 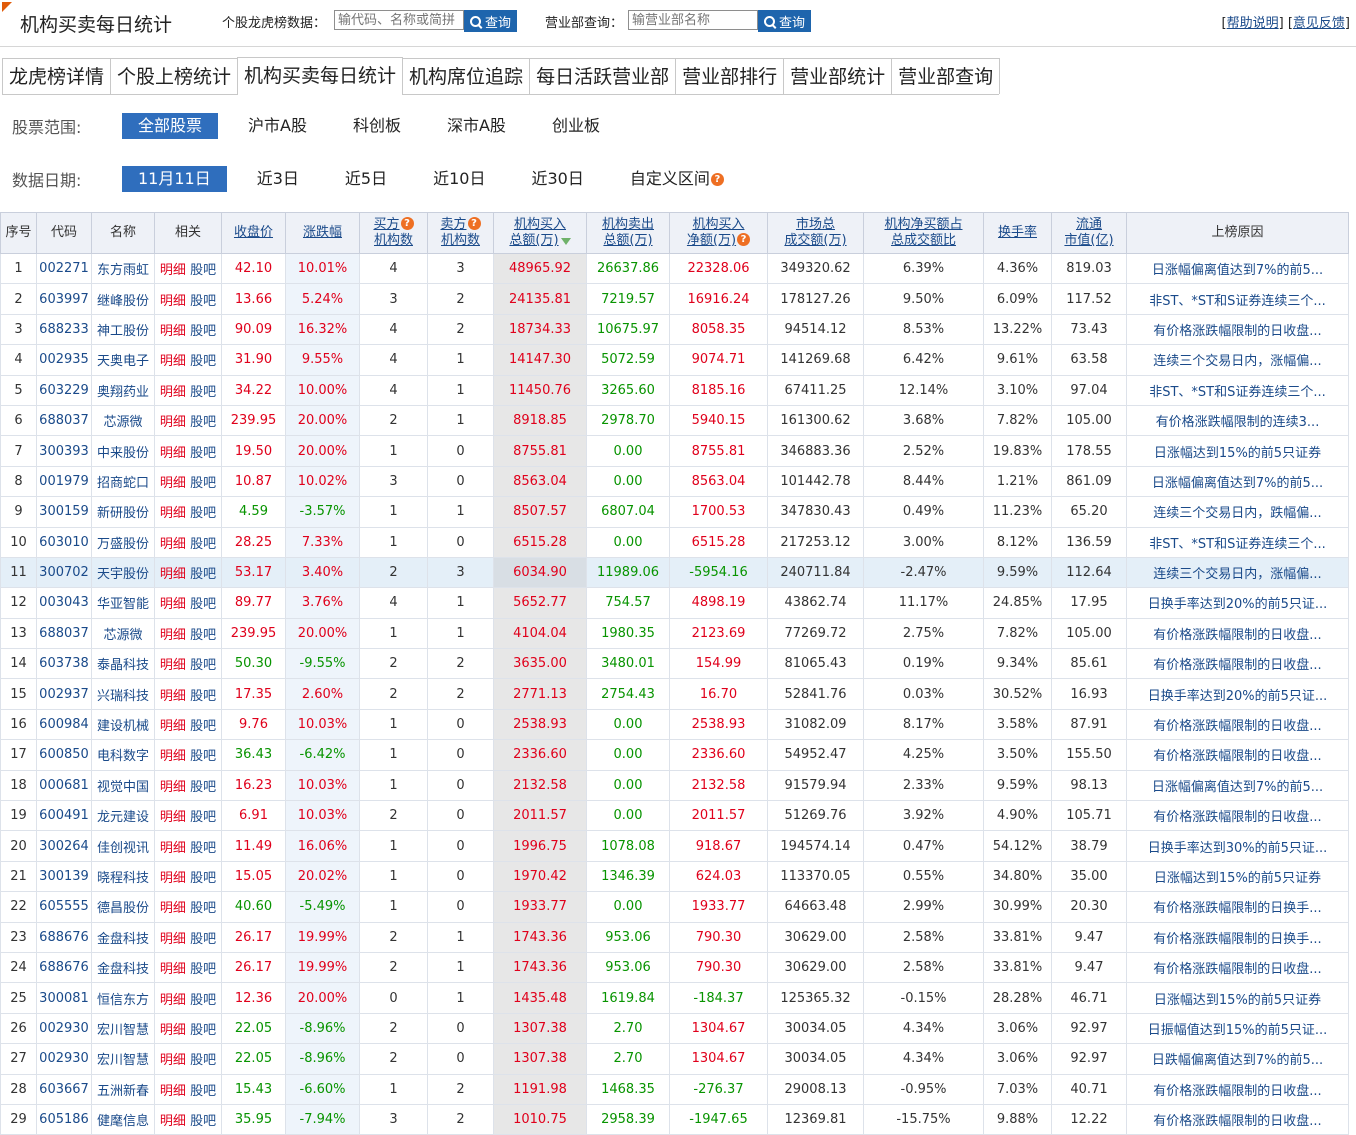 I want to click on scope-option-3: 科创板, so click(x=376, y=125).